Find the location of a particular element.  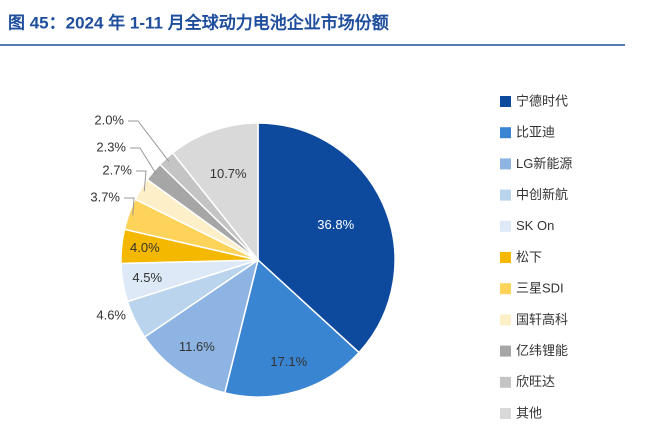

legend-label: 比亚迪 is located at coordinates (535, 132).